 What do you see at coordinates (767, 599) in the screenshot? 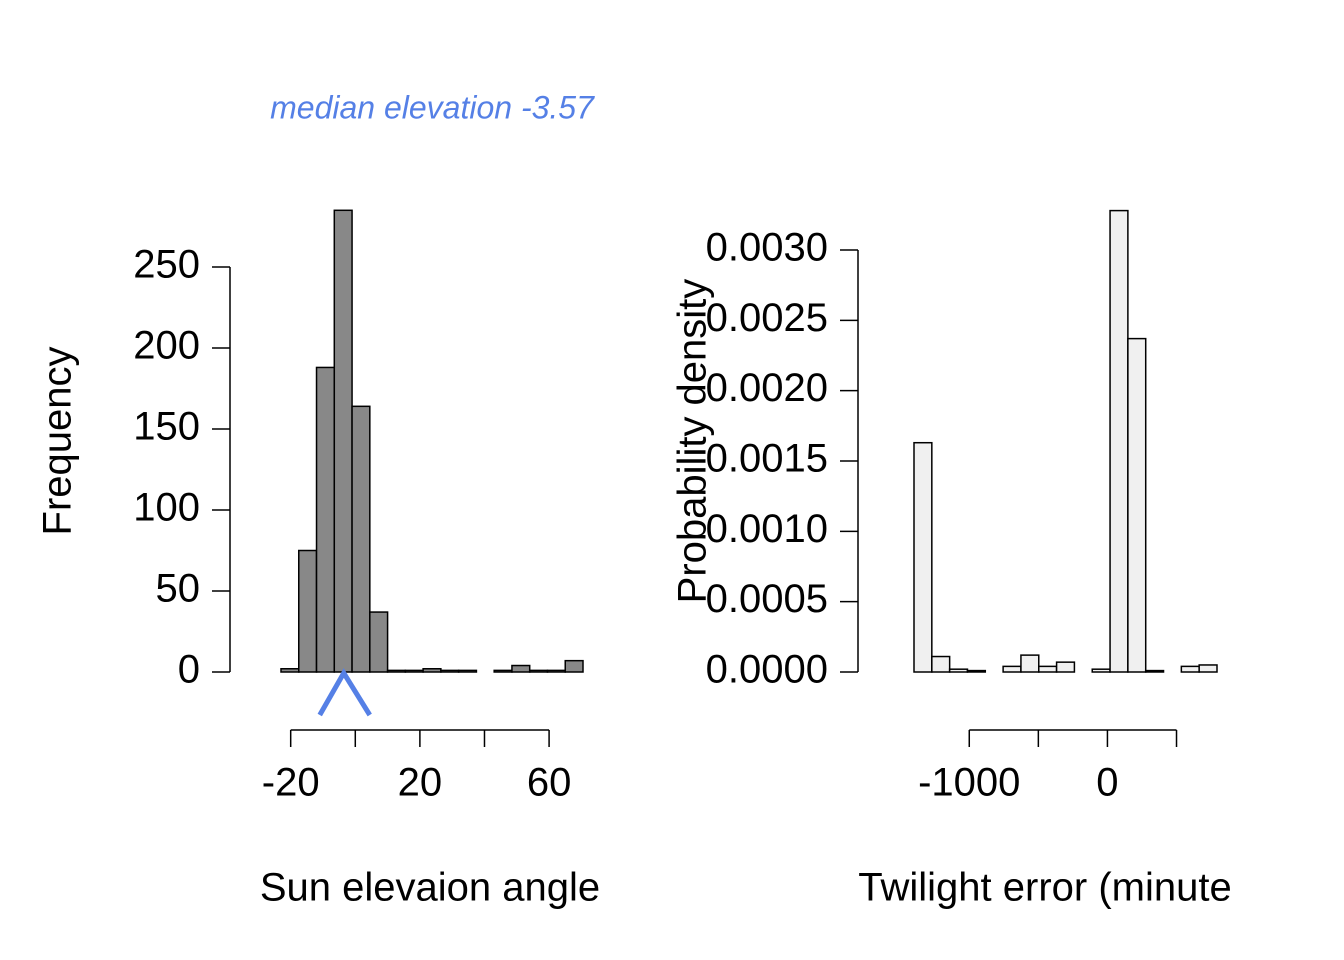
I see `y-tick-label: 0.0005` at bounding box center [767, 599].